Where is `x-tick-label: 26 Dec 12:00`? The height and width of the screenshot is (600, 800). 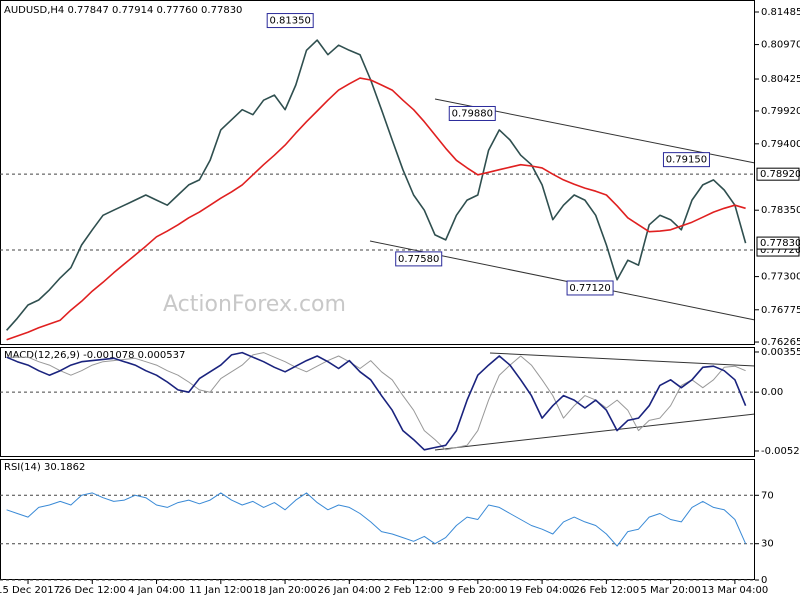
x-tick-label: 26 Dec 12:00 is located at coordinates (92, 590).